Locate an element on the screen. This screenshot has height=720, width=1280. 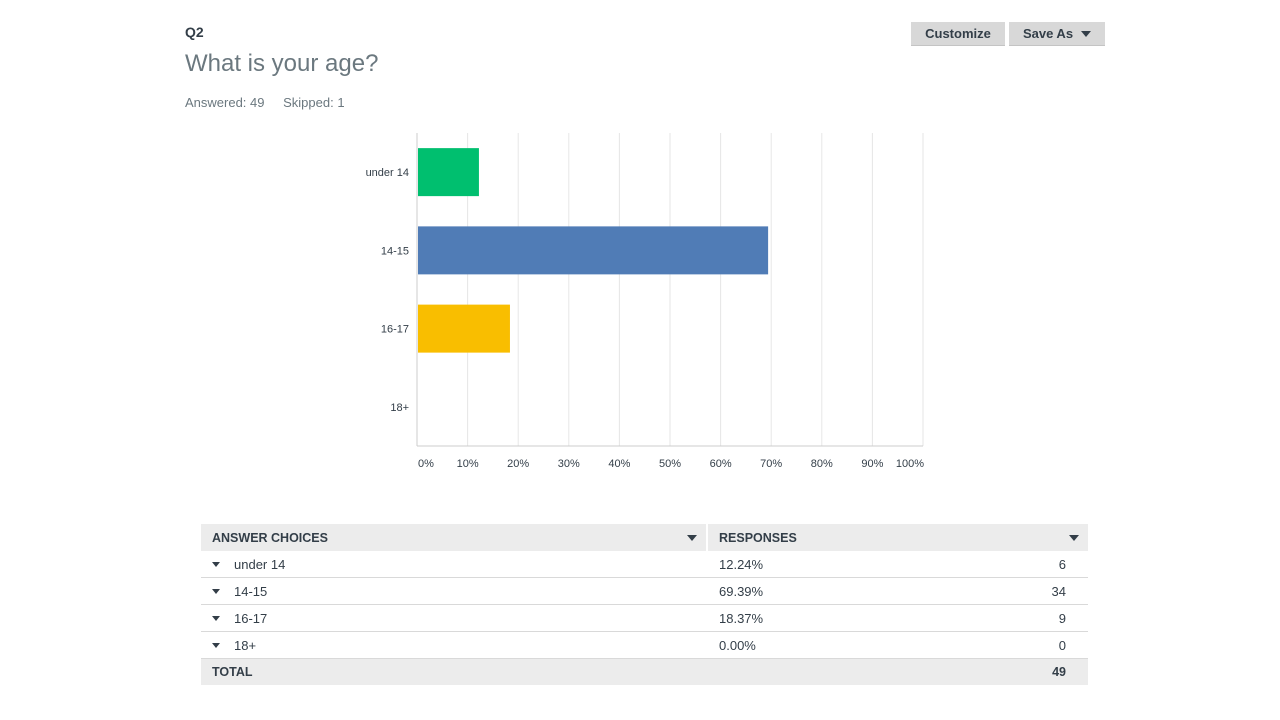
caret-down-icon is located at coordinates (1086, 33).